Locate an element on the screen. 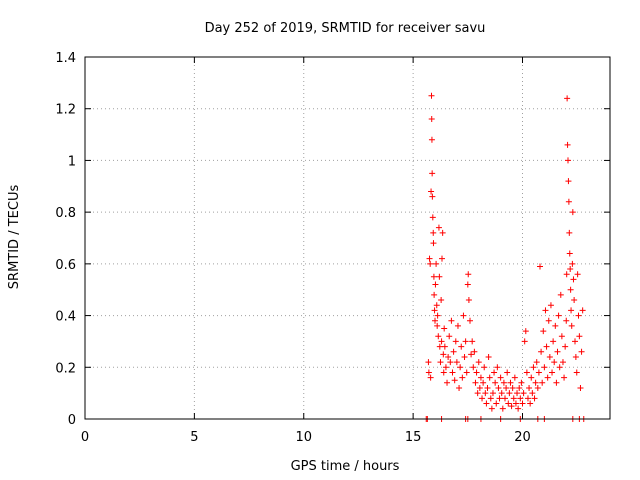 The image size is (640, 480). y-tick-label: 0.2 is located at coordinates (65, 368).